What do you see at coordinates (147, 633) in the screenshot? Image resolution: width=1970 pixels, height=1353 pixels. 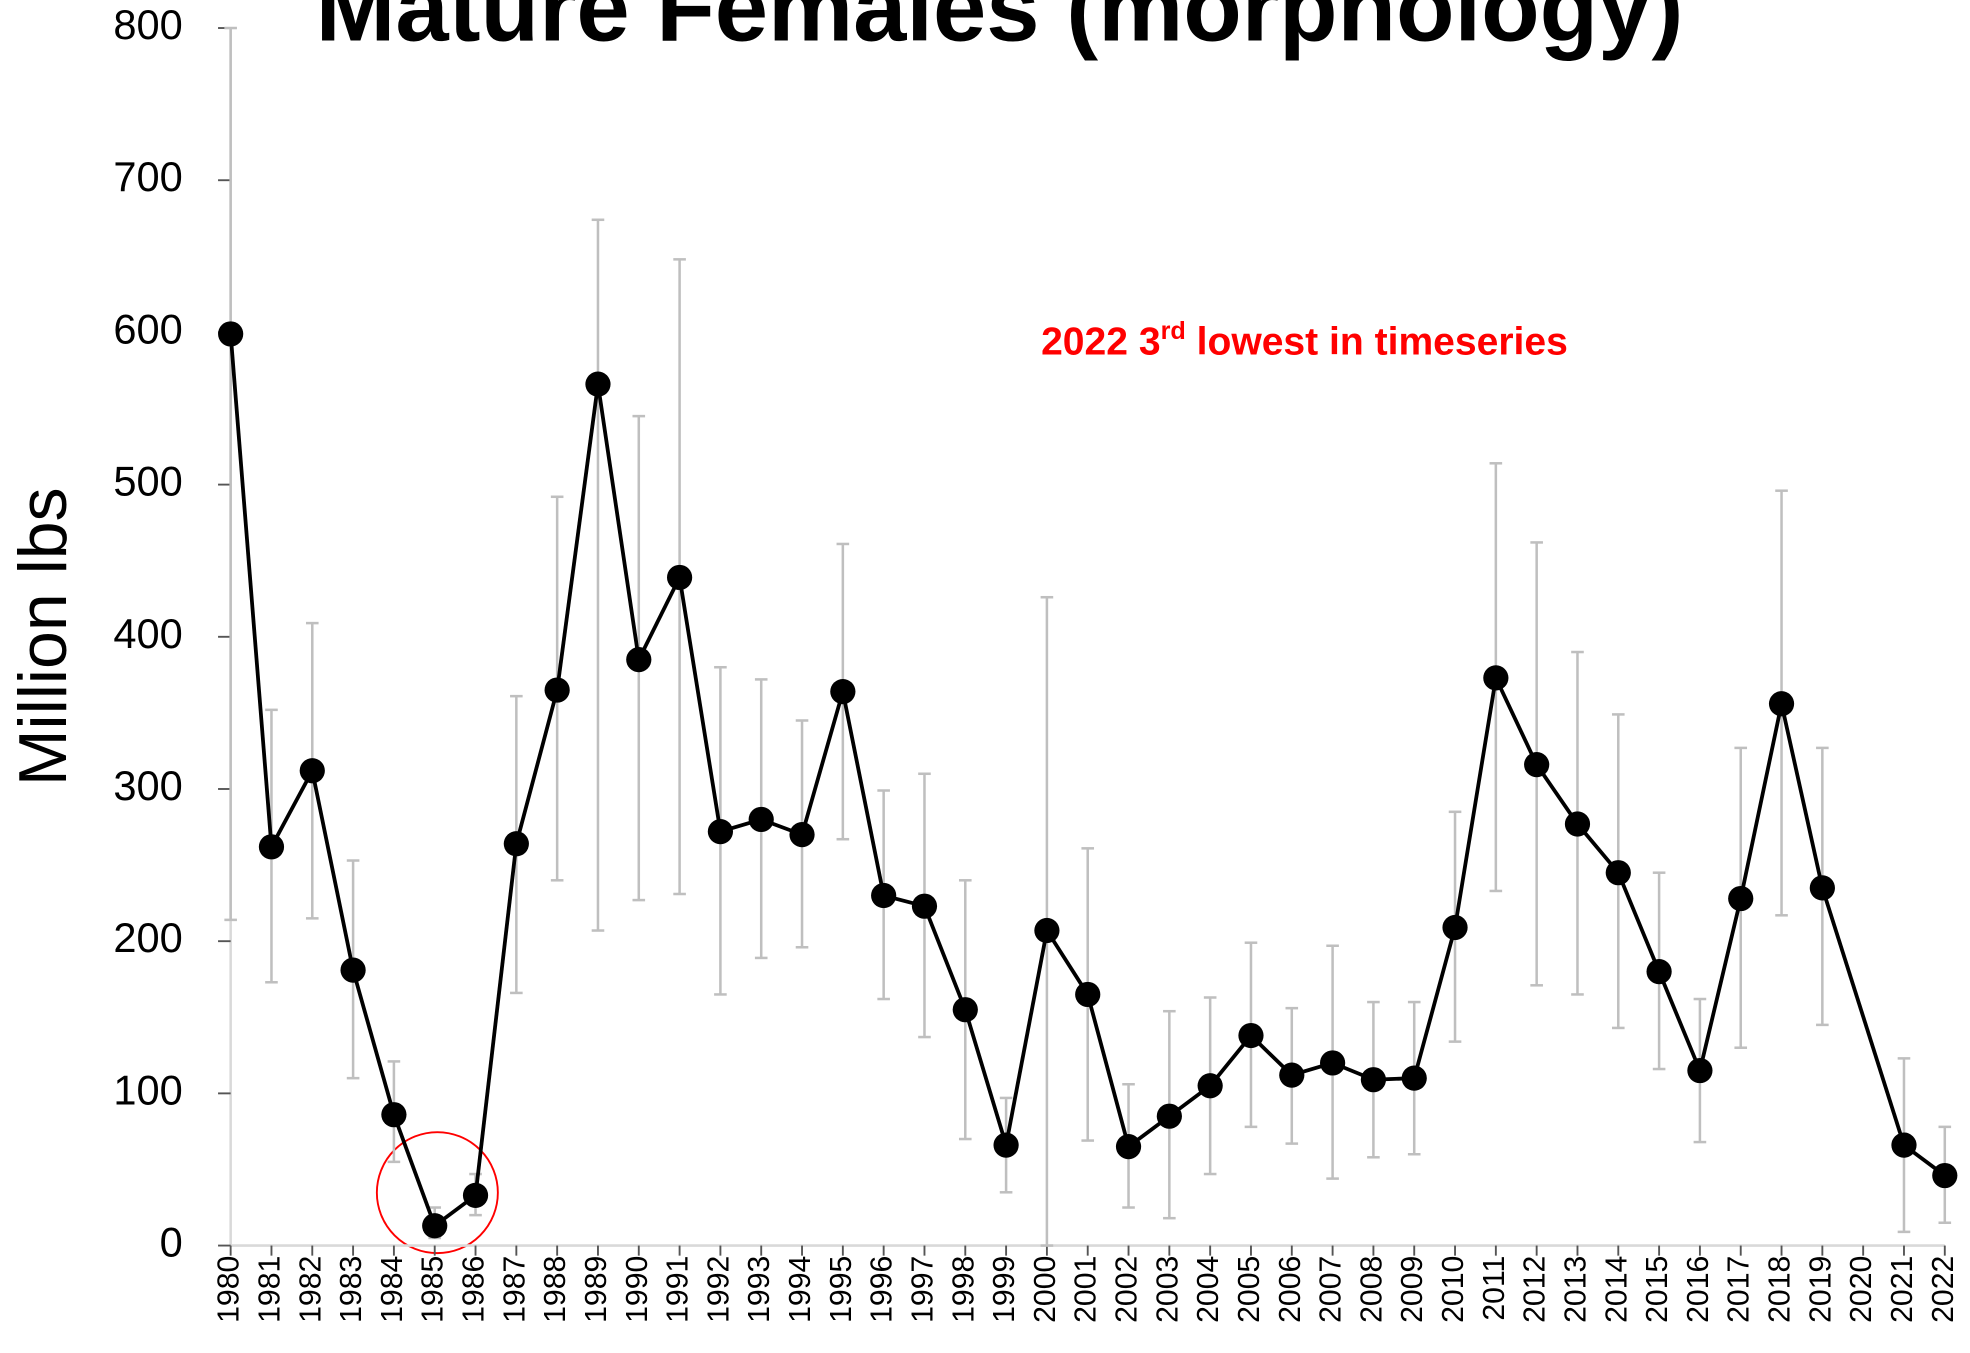 I see `y-tick-label: 400` at bounding box center [147, 633].